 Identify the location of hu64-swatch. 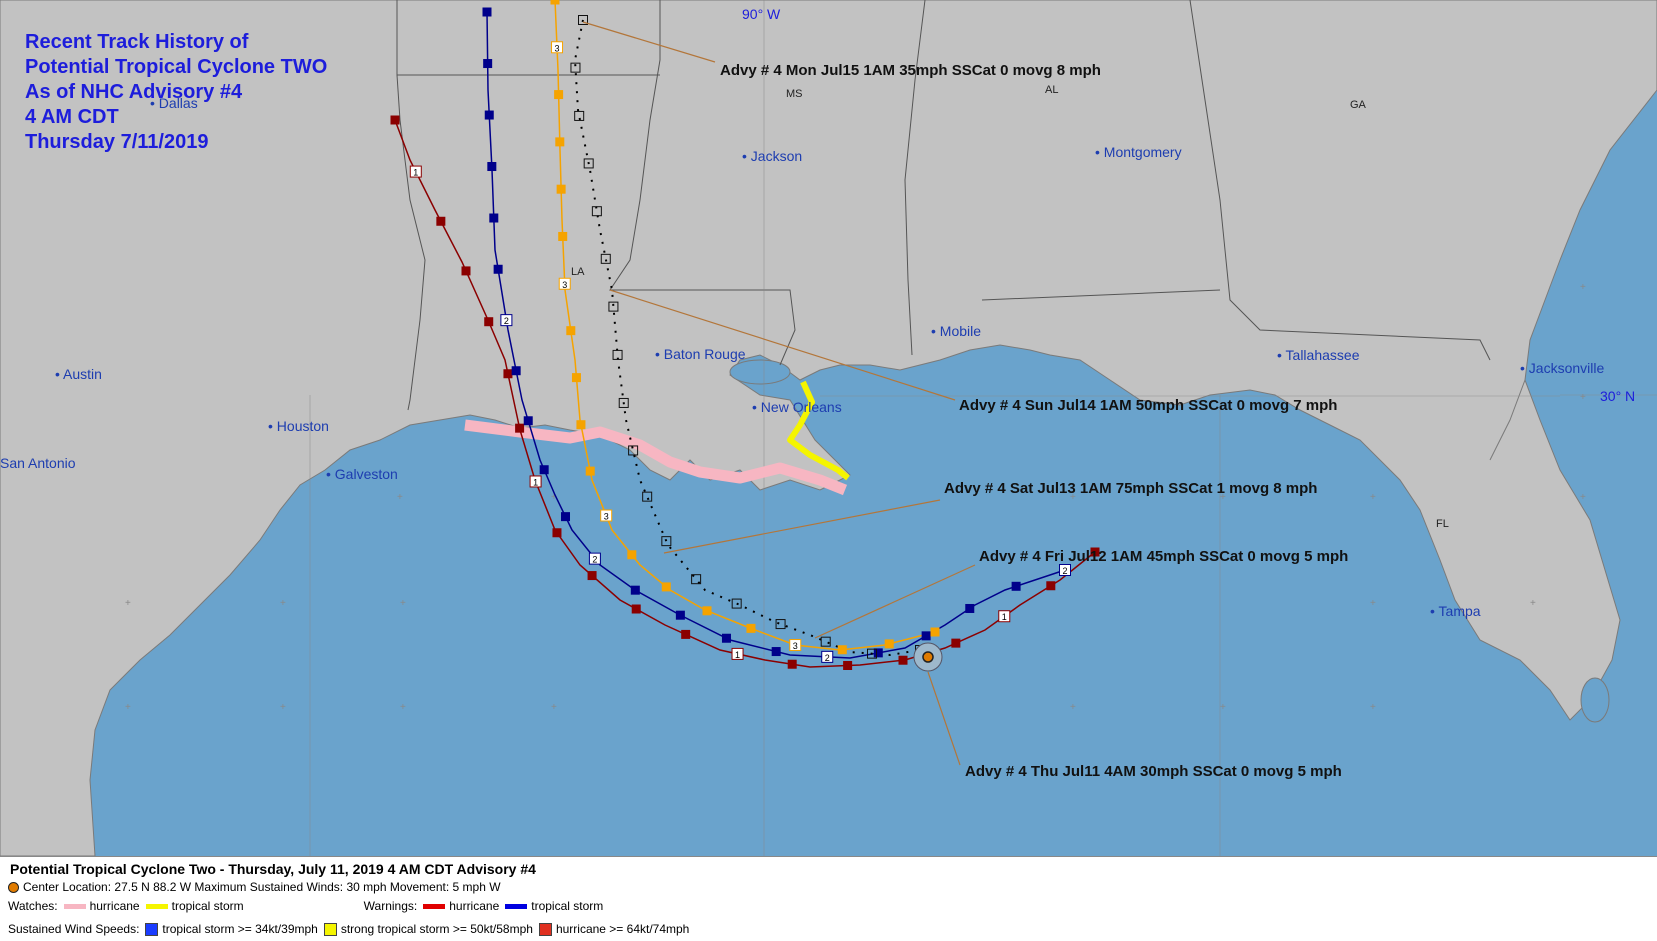
(545, 929).